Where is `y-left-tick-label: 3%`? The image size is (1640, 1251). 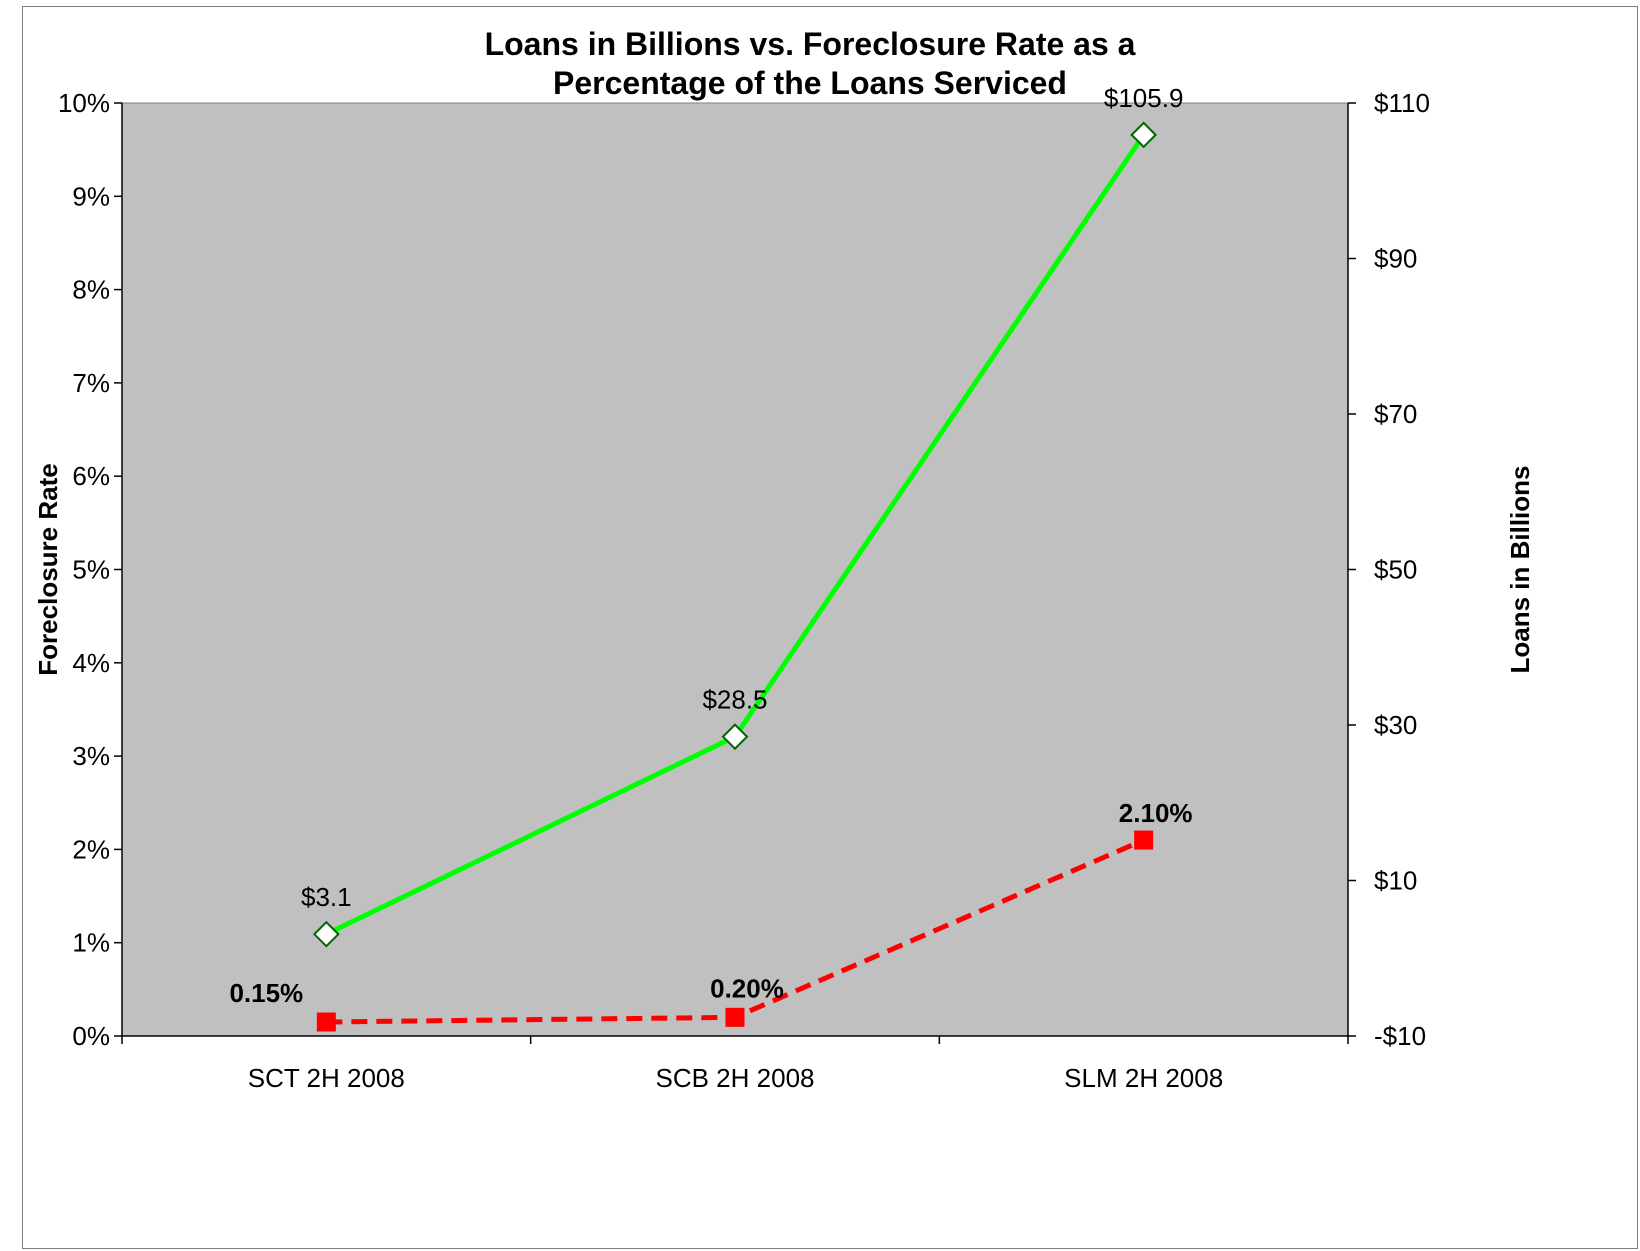
y-left-tick-label: 3% is located at coordinates (91, 756).